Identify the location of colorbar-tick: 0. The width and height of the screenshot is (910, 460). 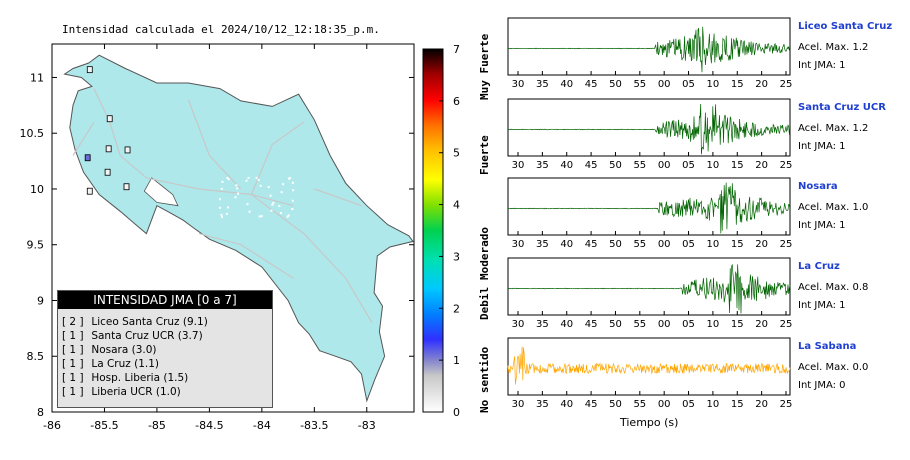
(456, 412).